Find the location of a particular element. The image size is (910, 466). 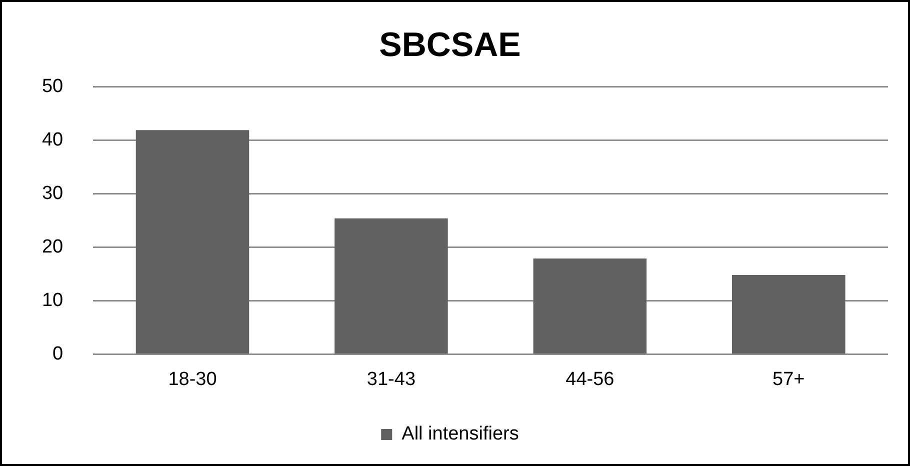

x-tick-label: 18-30 is located at coordinates (192, 379).